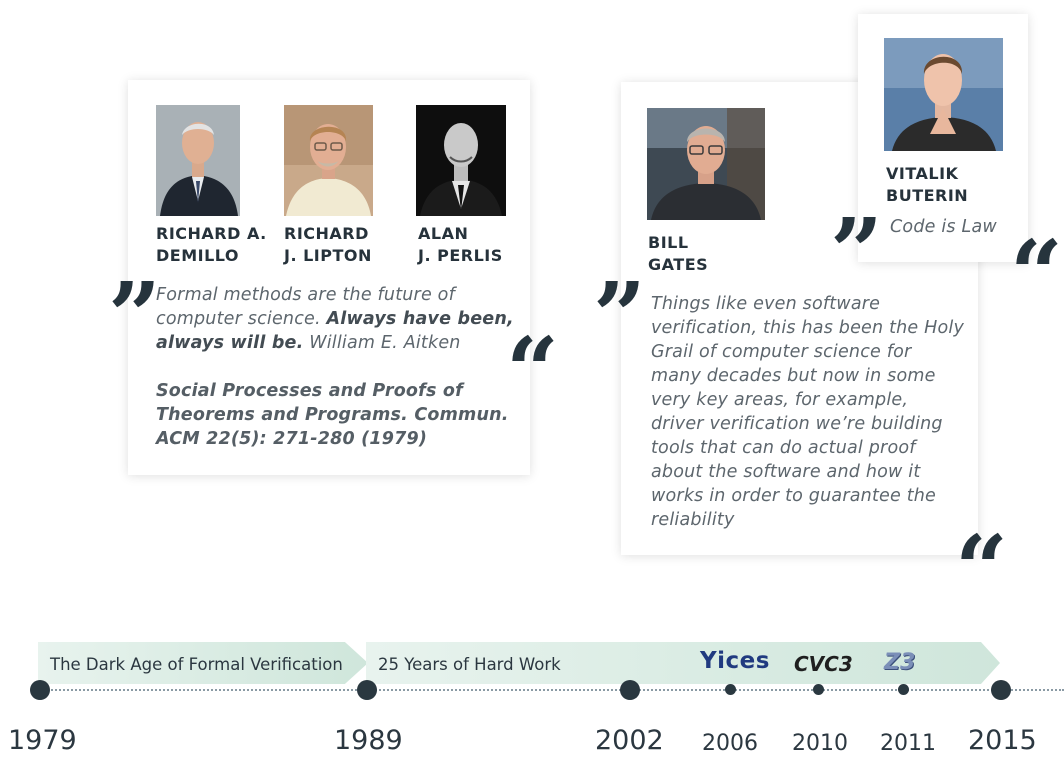 This screenshot has width=1064, height=761. What do you see at coordinates (368, 740) in the screenshot?
I see `year-label-1989: 1989` at bounding box center [368, 740].